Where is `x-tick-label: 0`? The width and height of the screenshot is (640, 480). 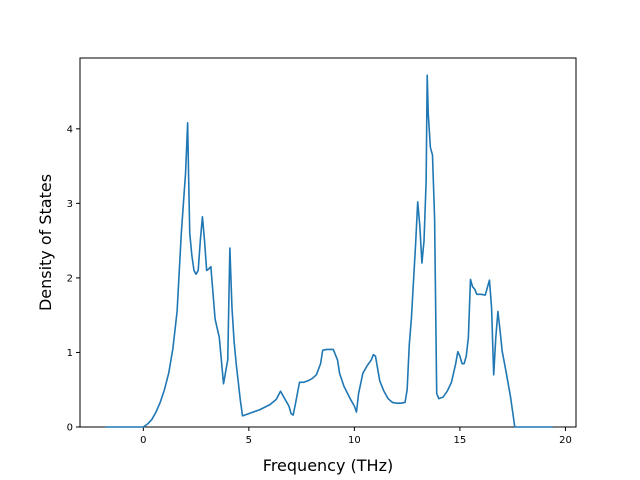
x-tick-label: 0 is located at coordinates (143, 440).